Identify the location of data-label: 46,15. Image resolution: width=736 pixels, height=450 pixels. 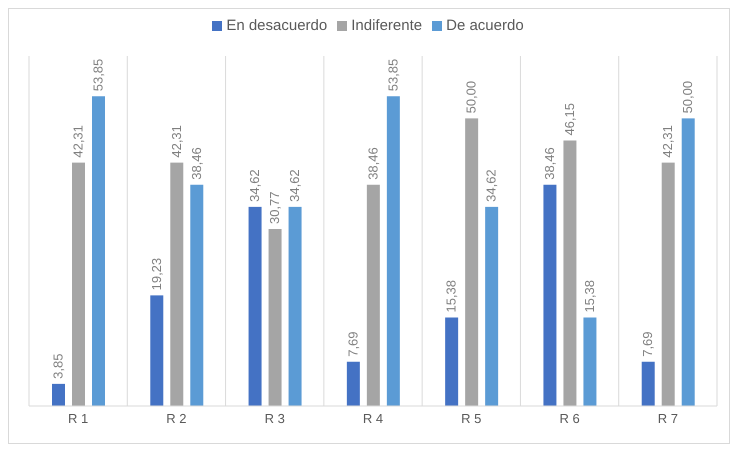
(569, 119).